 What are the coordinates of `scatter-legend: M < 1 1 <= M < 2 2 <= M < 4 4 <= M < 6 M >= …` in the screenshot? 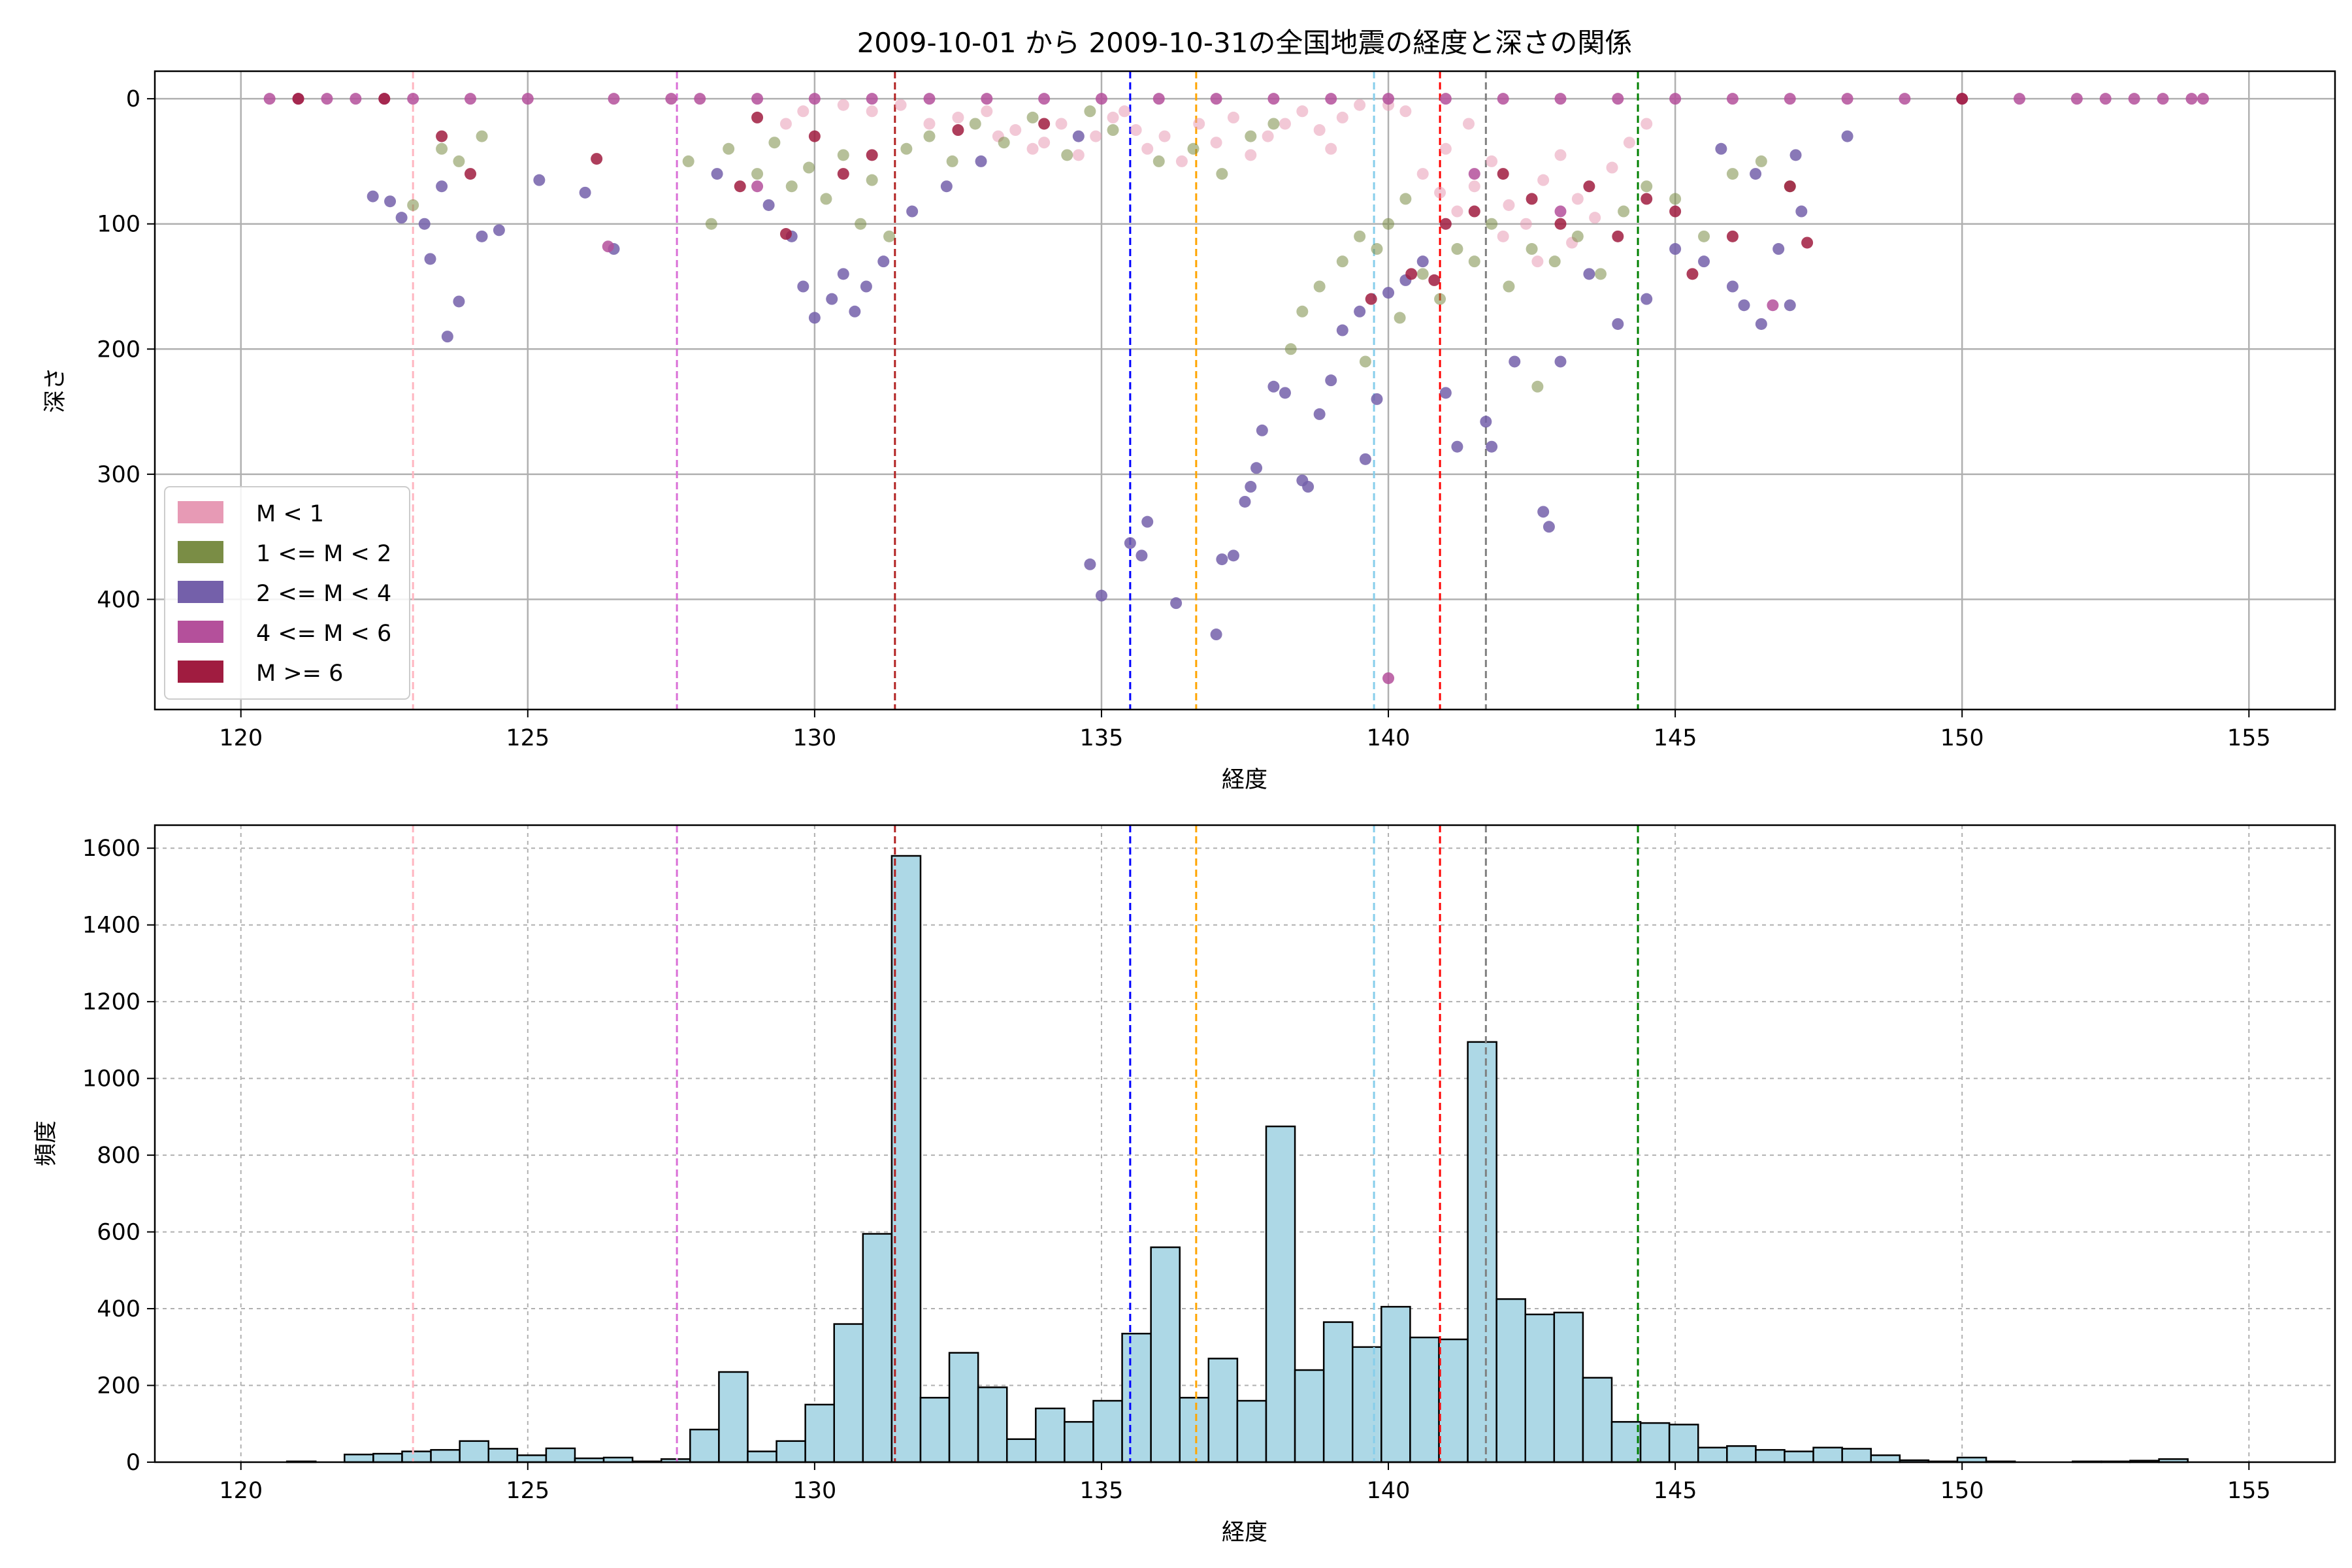 It's located at (287, 593).